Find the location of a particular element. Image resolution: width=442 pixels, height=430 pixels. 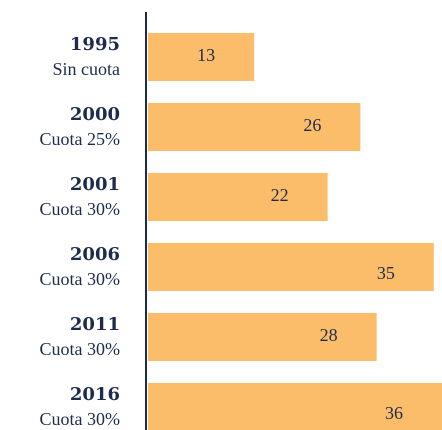

value-label: 36 is located at coordinates (394, 413).